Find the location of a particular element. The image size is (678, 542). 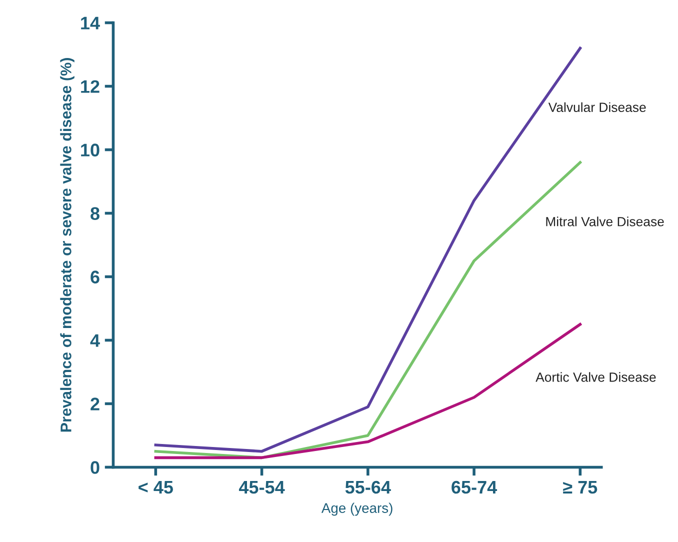

y-axis-title: Prevalence of moderate or severe valve disease (%) is located at coordinates (67, 245).